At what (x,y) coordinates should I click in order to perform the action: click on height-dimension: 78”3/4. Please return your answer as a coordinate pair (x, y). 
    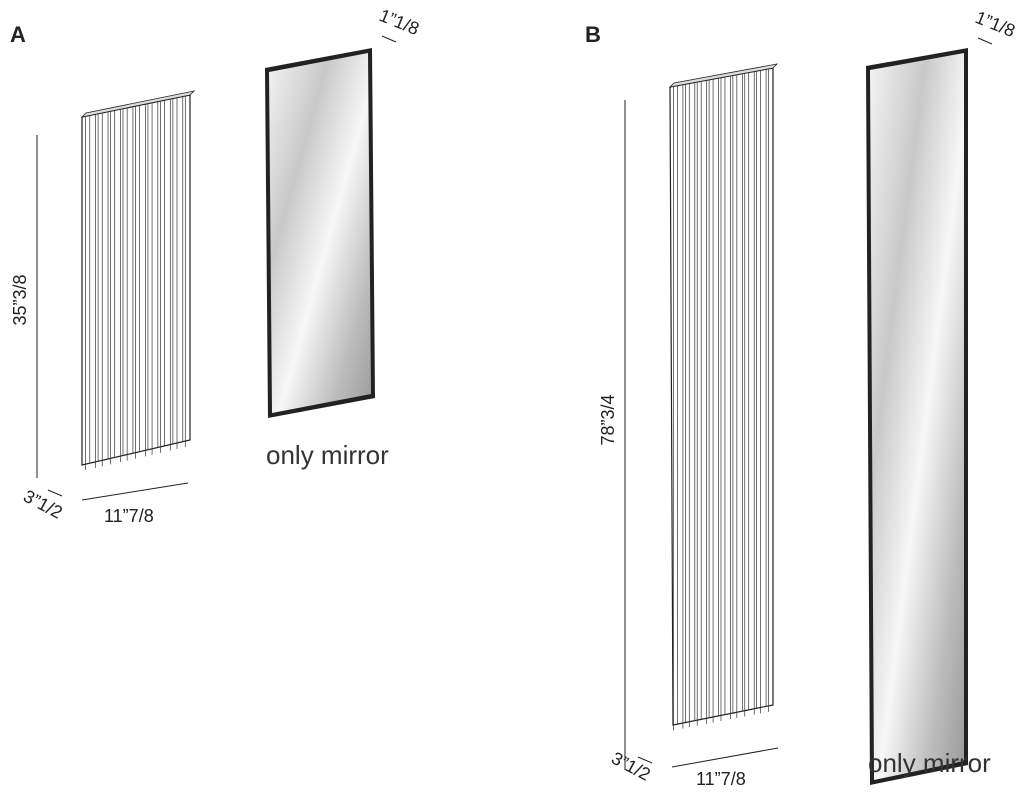
    Looking at the image, I should click on (608, 419).